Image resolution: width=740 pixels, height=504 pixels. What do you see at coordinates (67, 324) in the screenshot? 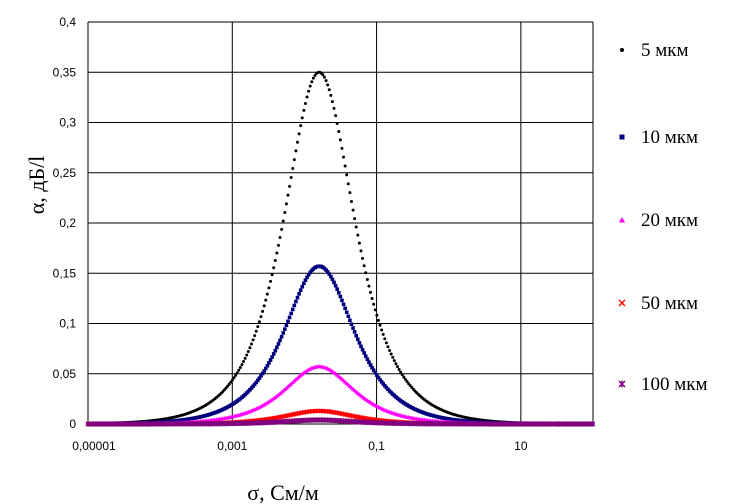
I see `y-tick-label: 0,1` at bounding box center [67, 324].